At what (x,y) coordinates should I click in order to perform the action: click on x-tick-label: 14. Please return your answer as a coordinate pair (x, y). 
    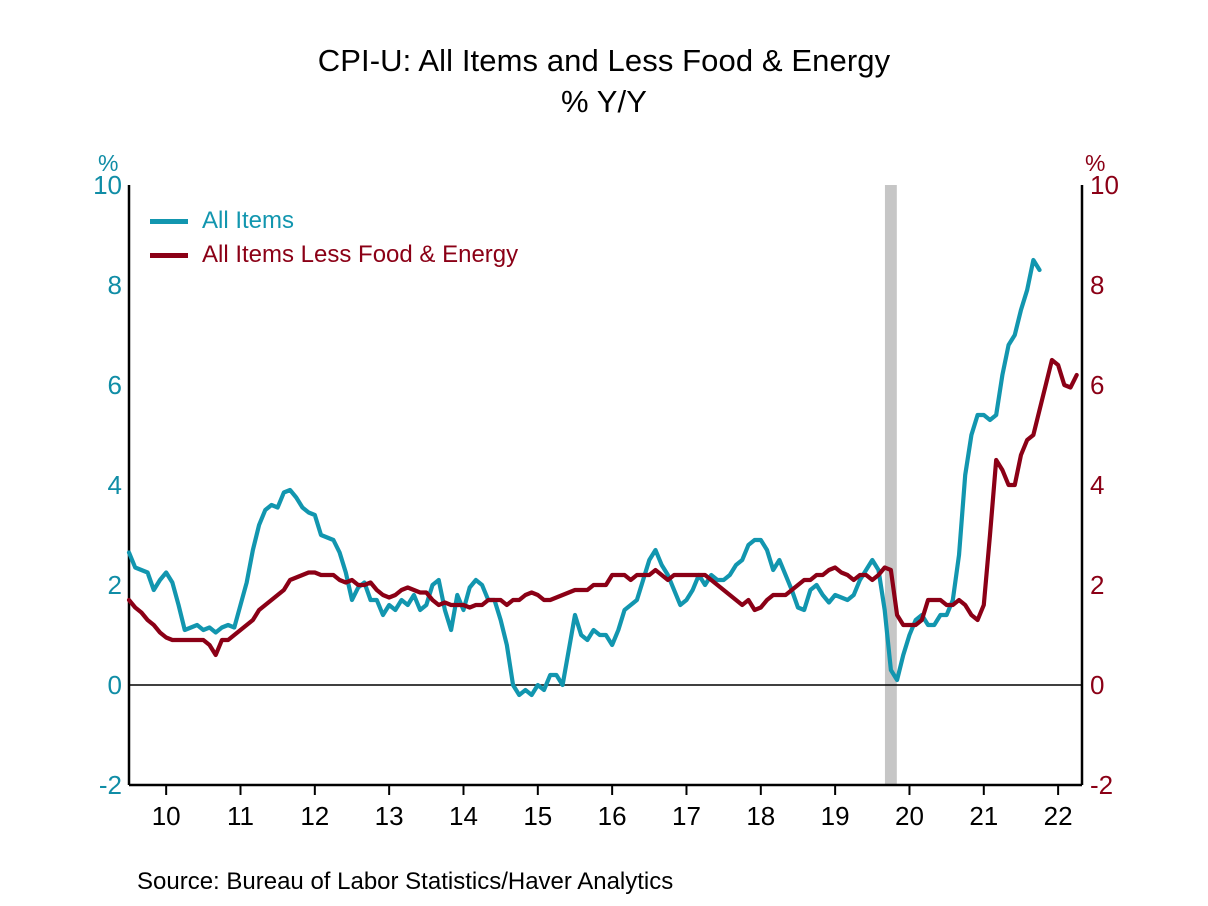
    Looking at the image, I should click on (463, 816).